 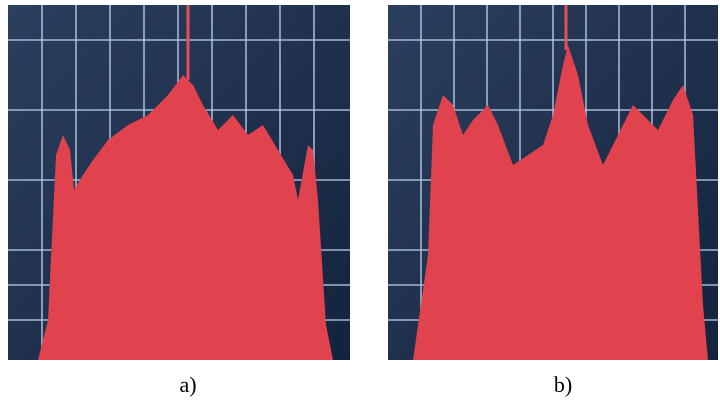 What do you see at coordinates (187, 384) in the screenshot?
I see `panel-label: a)` at bounding box center [187, 384].